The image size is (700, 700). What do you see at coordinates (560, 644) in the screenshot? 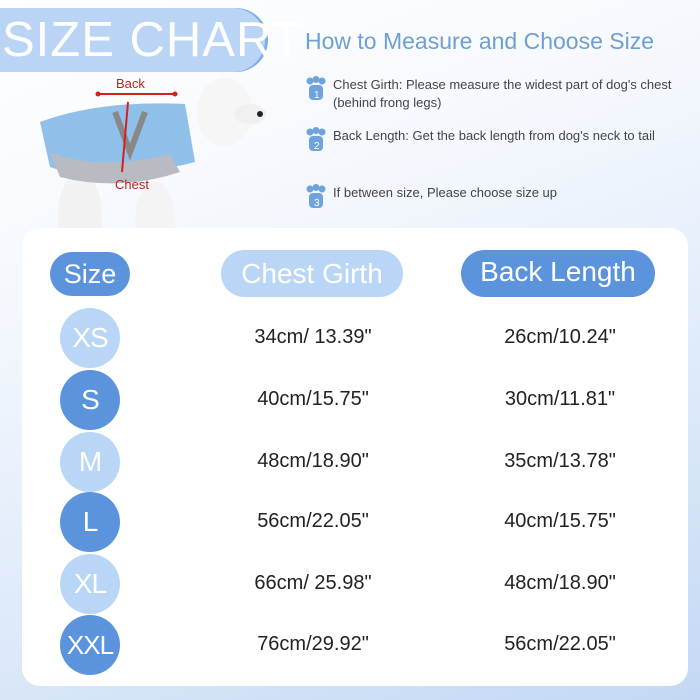
I see `back-value: 56cm/22.05"` at bounding box center [560, 644].